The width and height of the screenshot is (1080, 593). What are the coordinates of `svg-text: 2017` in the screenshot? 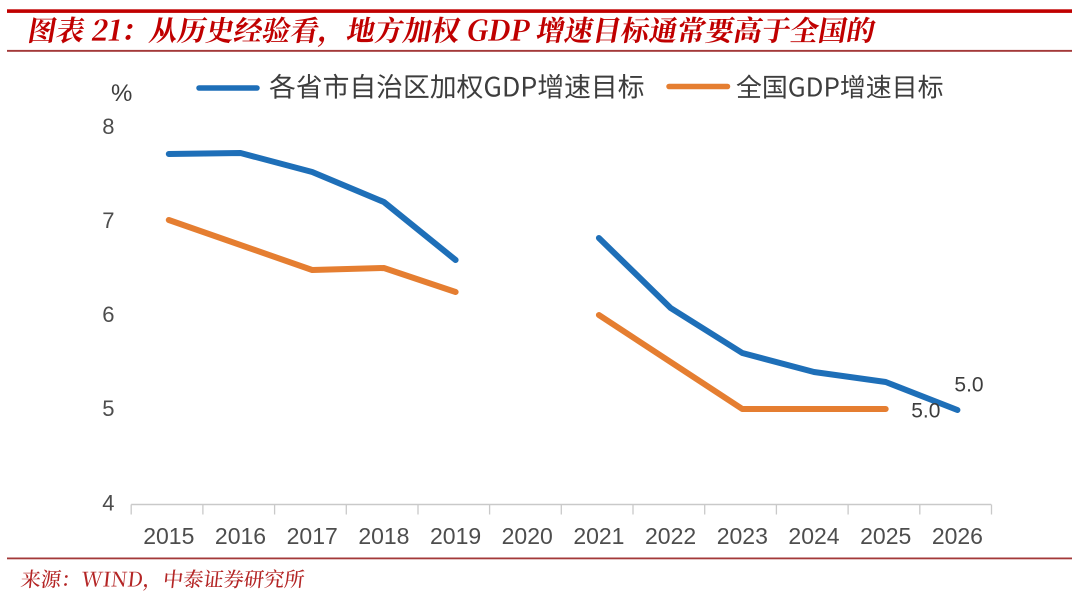 It's located at (312, 536).